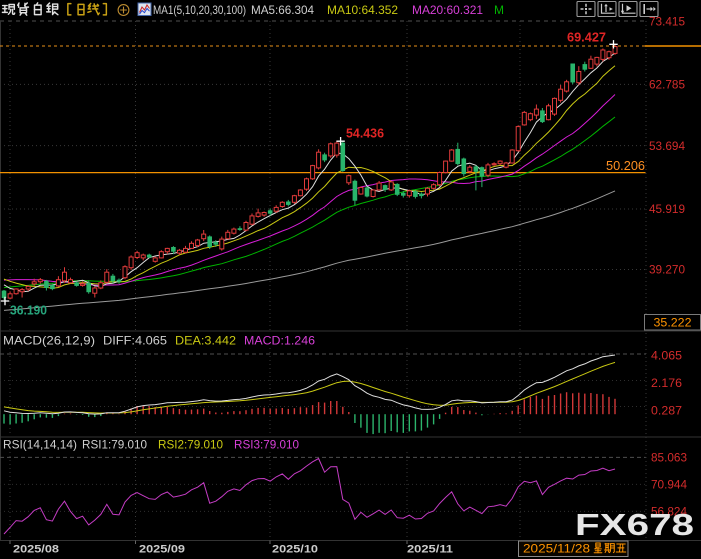 The image size is (701, 559). What do you see at coordinates (205, 341) in the screenshot?
I see `svg-text: DEA:3.442` at bounding box center [205, 341].